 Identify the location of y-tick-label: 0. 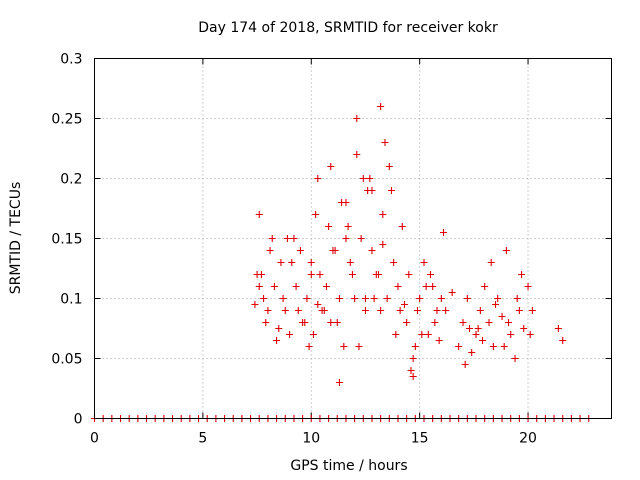
(78, 420).